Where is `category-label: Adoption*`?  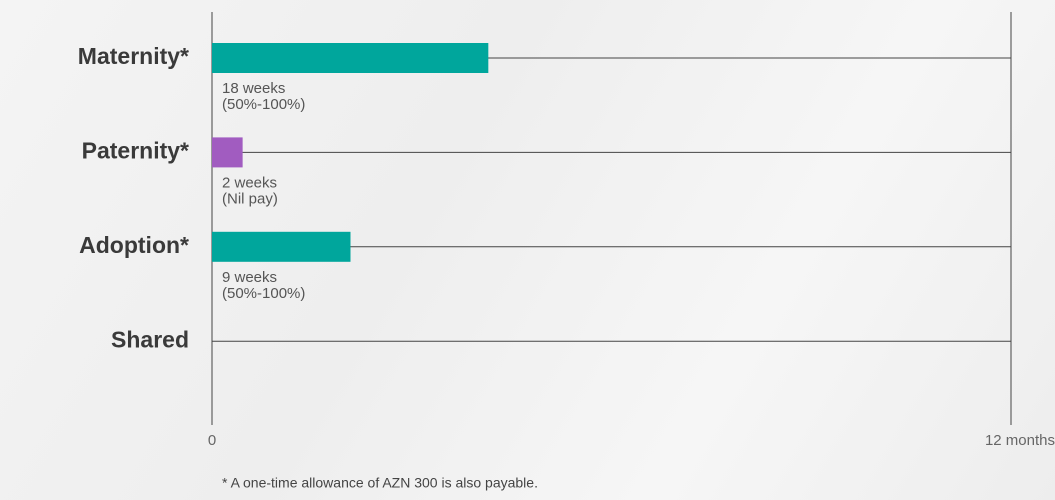
category-label: Adoption* is located at coordinates (134, 245).